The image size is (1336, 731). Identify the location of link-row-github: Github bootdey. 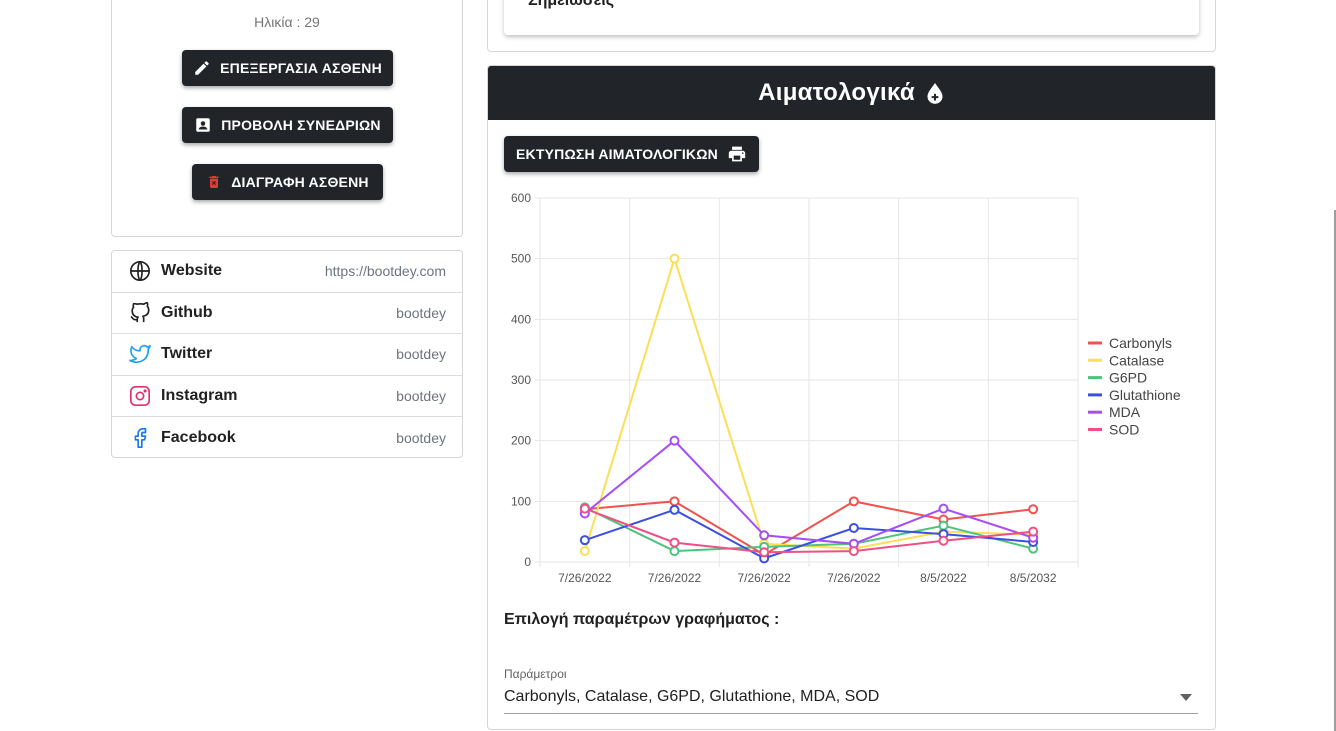
(287, 313).